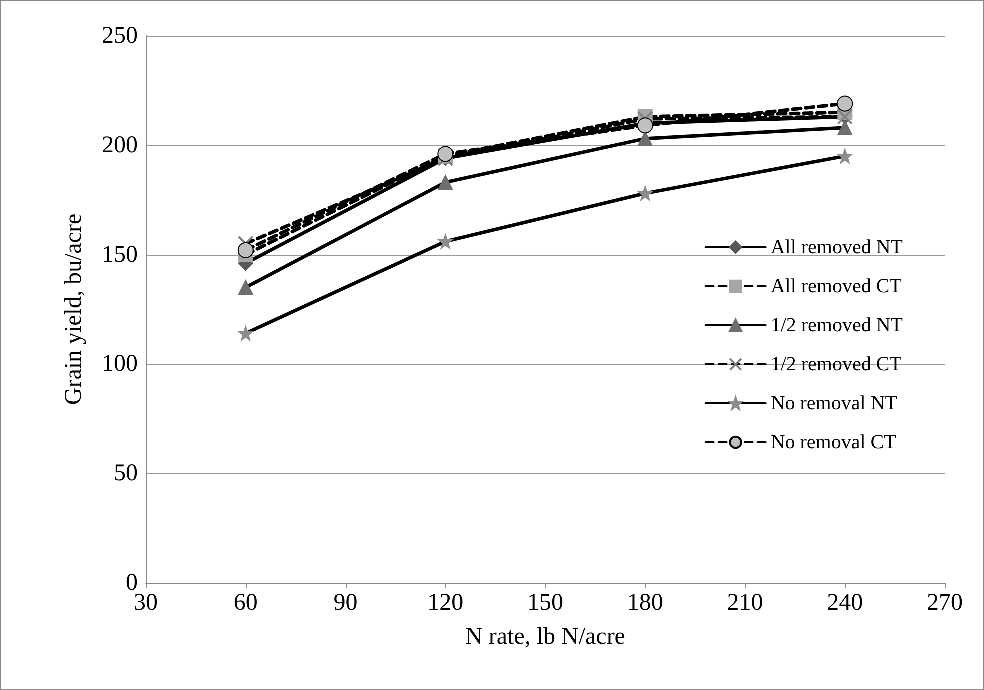 The height and width of the screenshot is (690, 984). I want to click on legend-label: All removed CT, so click(836, 287).